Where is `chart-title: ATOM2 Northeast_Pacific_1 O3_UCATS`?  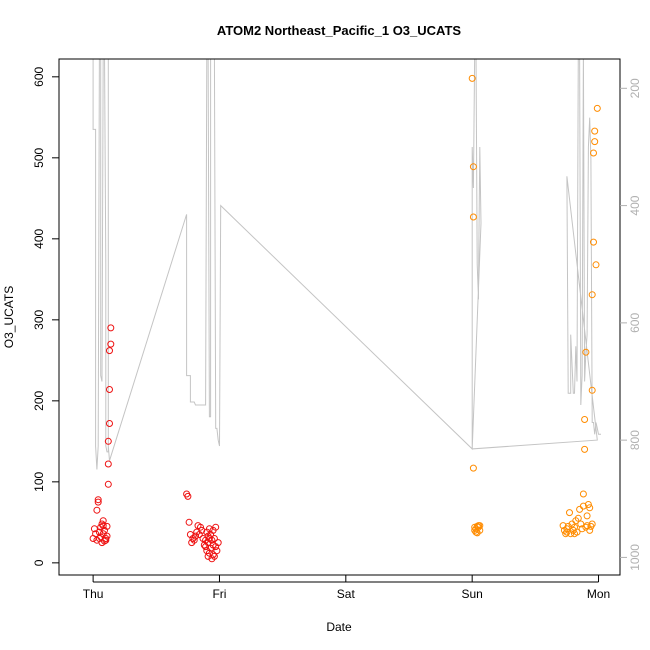 chart-title: ATOM2 Northeast_Pacific_1 O3_UCATS is located at coordinates (339, 30).